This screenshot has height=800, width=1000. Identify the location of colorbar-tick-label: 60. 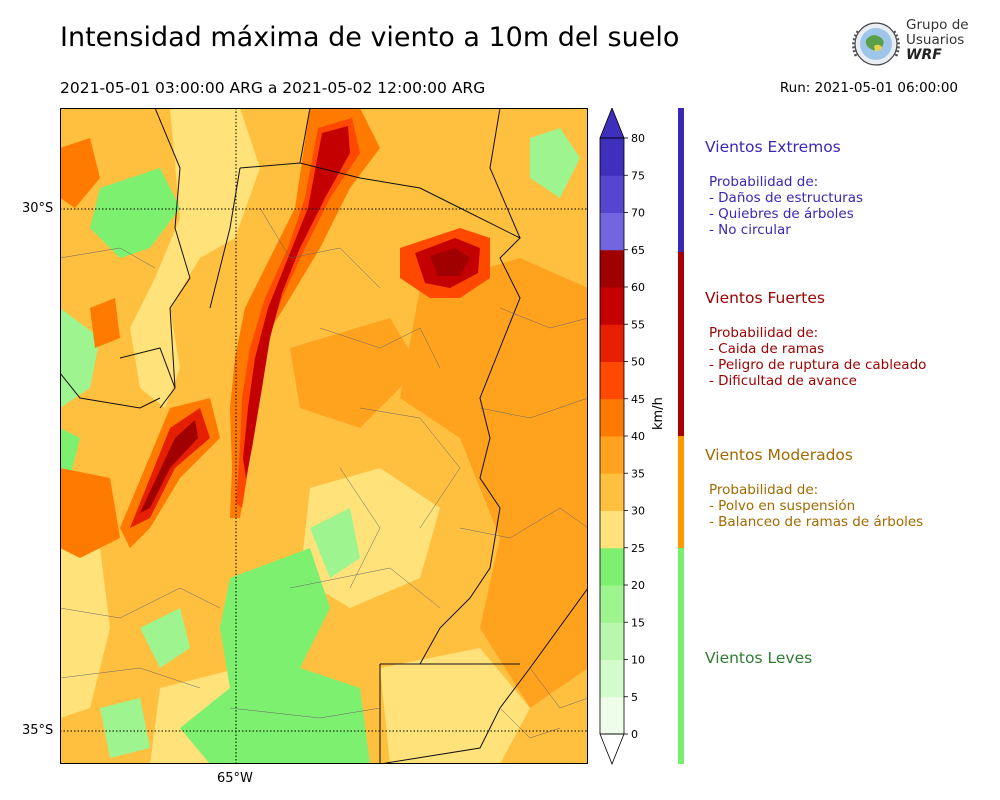
(638, 287).